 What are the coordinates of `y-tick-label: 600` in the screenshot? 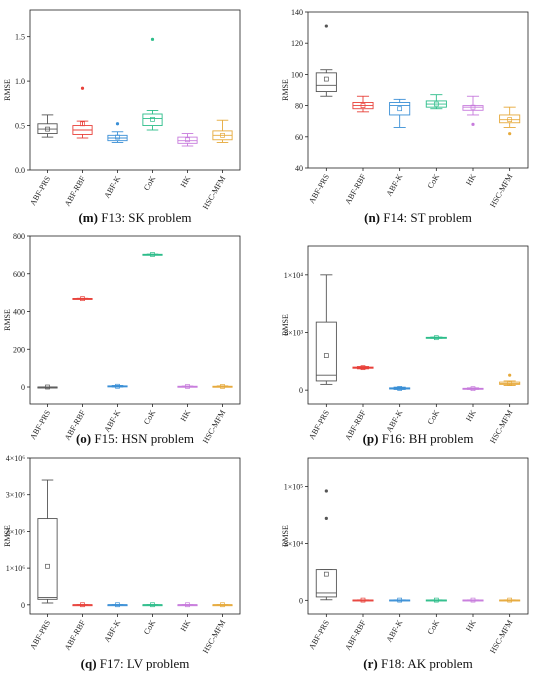 It's located at (19, 274).